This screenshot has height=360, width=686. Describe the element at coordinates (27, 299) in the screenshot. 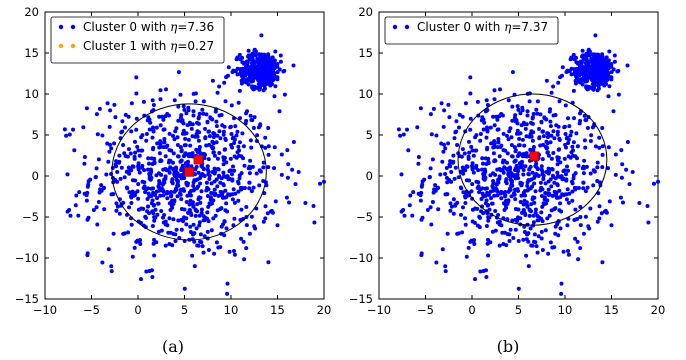

I see `y-tick-label: −15` at that location.